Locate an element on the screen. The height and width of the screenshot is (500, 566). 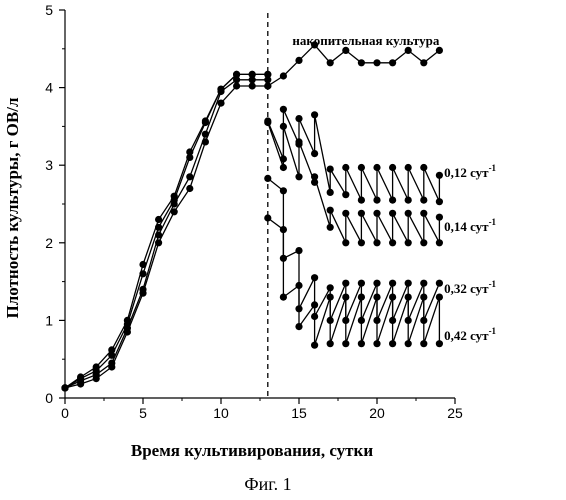
series-label-4: 0,32 сут-1 is located at coordinates (470, 287).